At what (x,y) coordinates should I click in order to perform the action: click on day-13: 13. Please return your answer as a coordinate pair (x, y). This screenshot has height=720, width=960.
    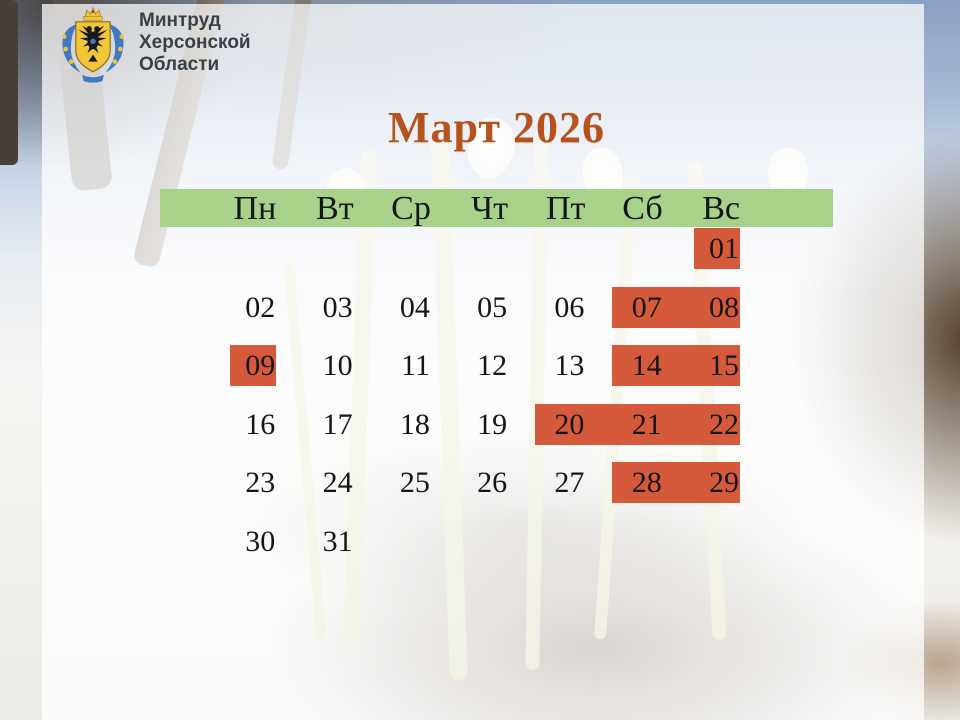
    Looking at the image, I should click on (569, 365).